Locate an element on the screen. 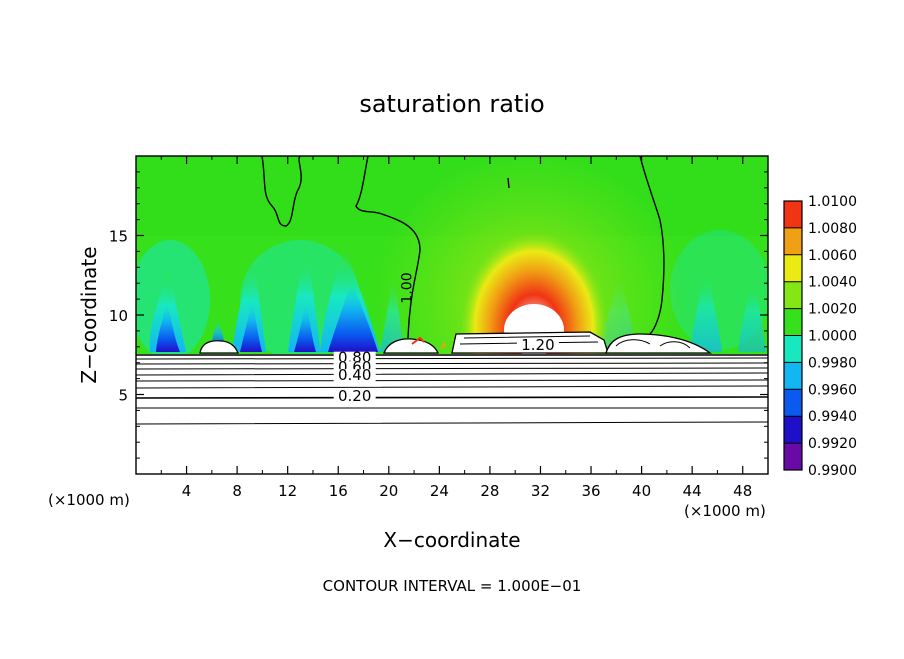 Image resolution: width=904 pixels, height=659 pixels. lower-region is located at coordinates (452, 414).